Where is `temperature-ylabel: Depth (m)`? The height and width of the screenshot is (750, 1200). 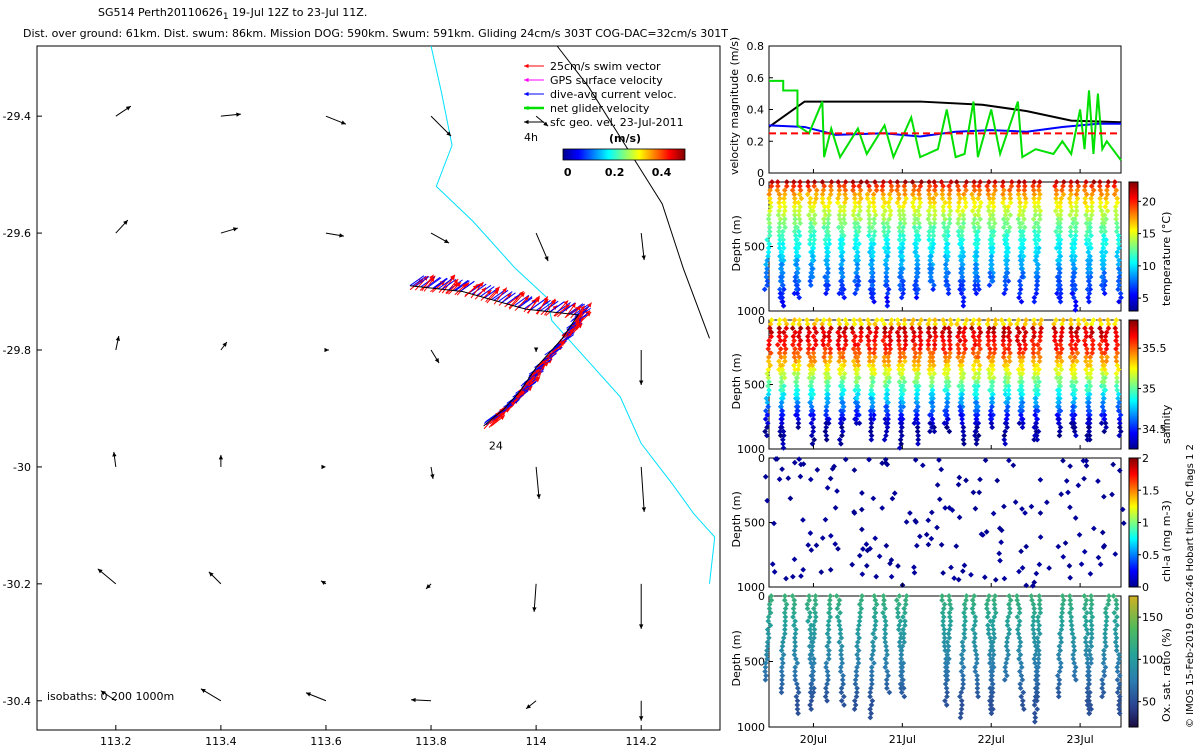
temperature-ylabel: Depth (m) is located at coordinates (736, 243).